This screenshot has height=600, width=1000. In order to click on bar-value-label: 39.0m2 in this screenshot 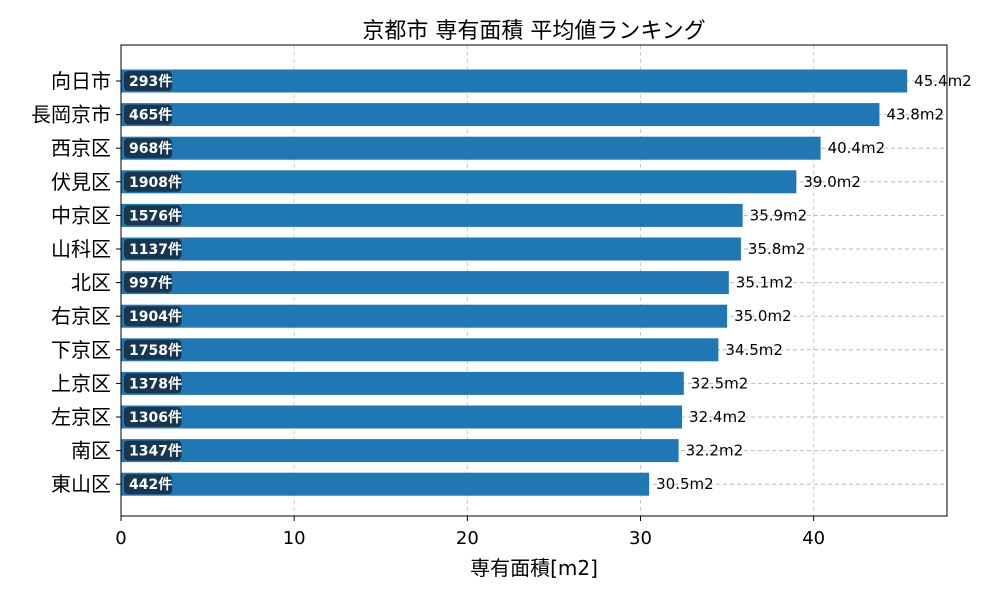, I will do `click(832, 182)`.